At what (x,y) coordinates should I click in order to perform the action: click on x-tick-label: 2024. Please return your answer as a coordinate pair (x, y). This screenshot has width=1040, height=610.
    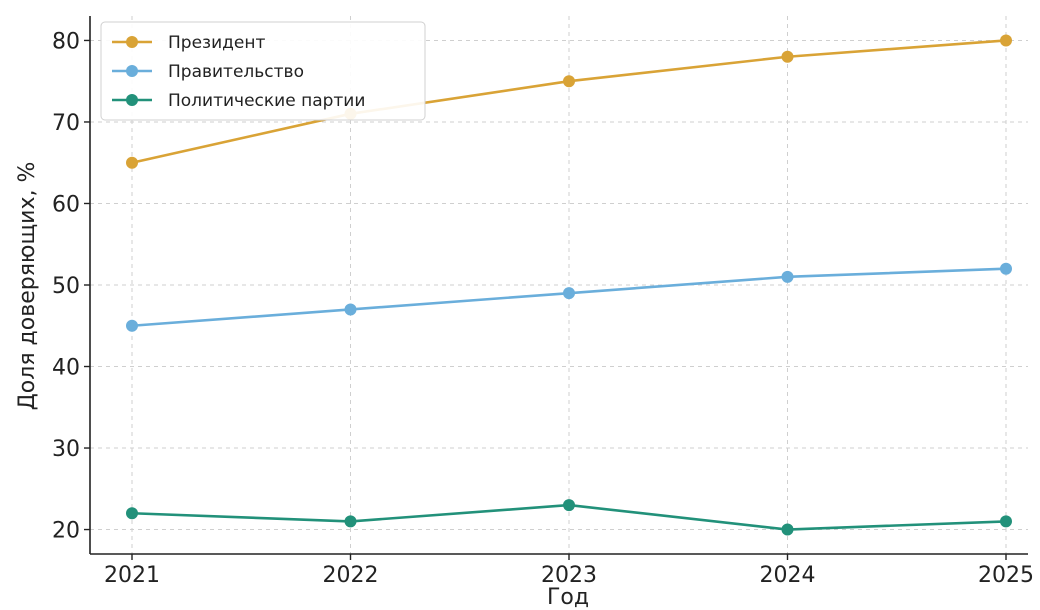
    Looking at the image, I should click on (788, 575).